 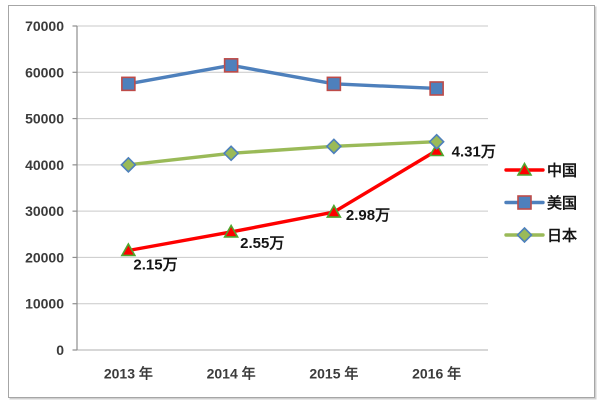 I want to click on y-axis-label: 50000, so click(x=44, y=119).